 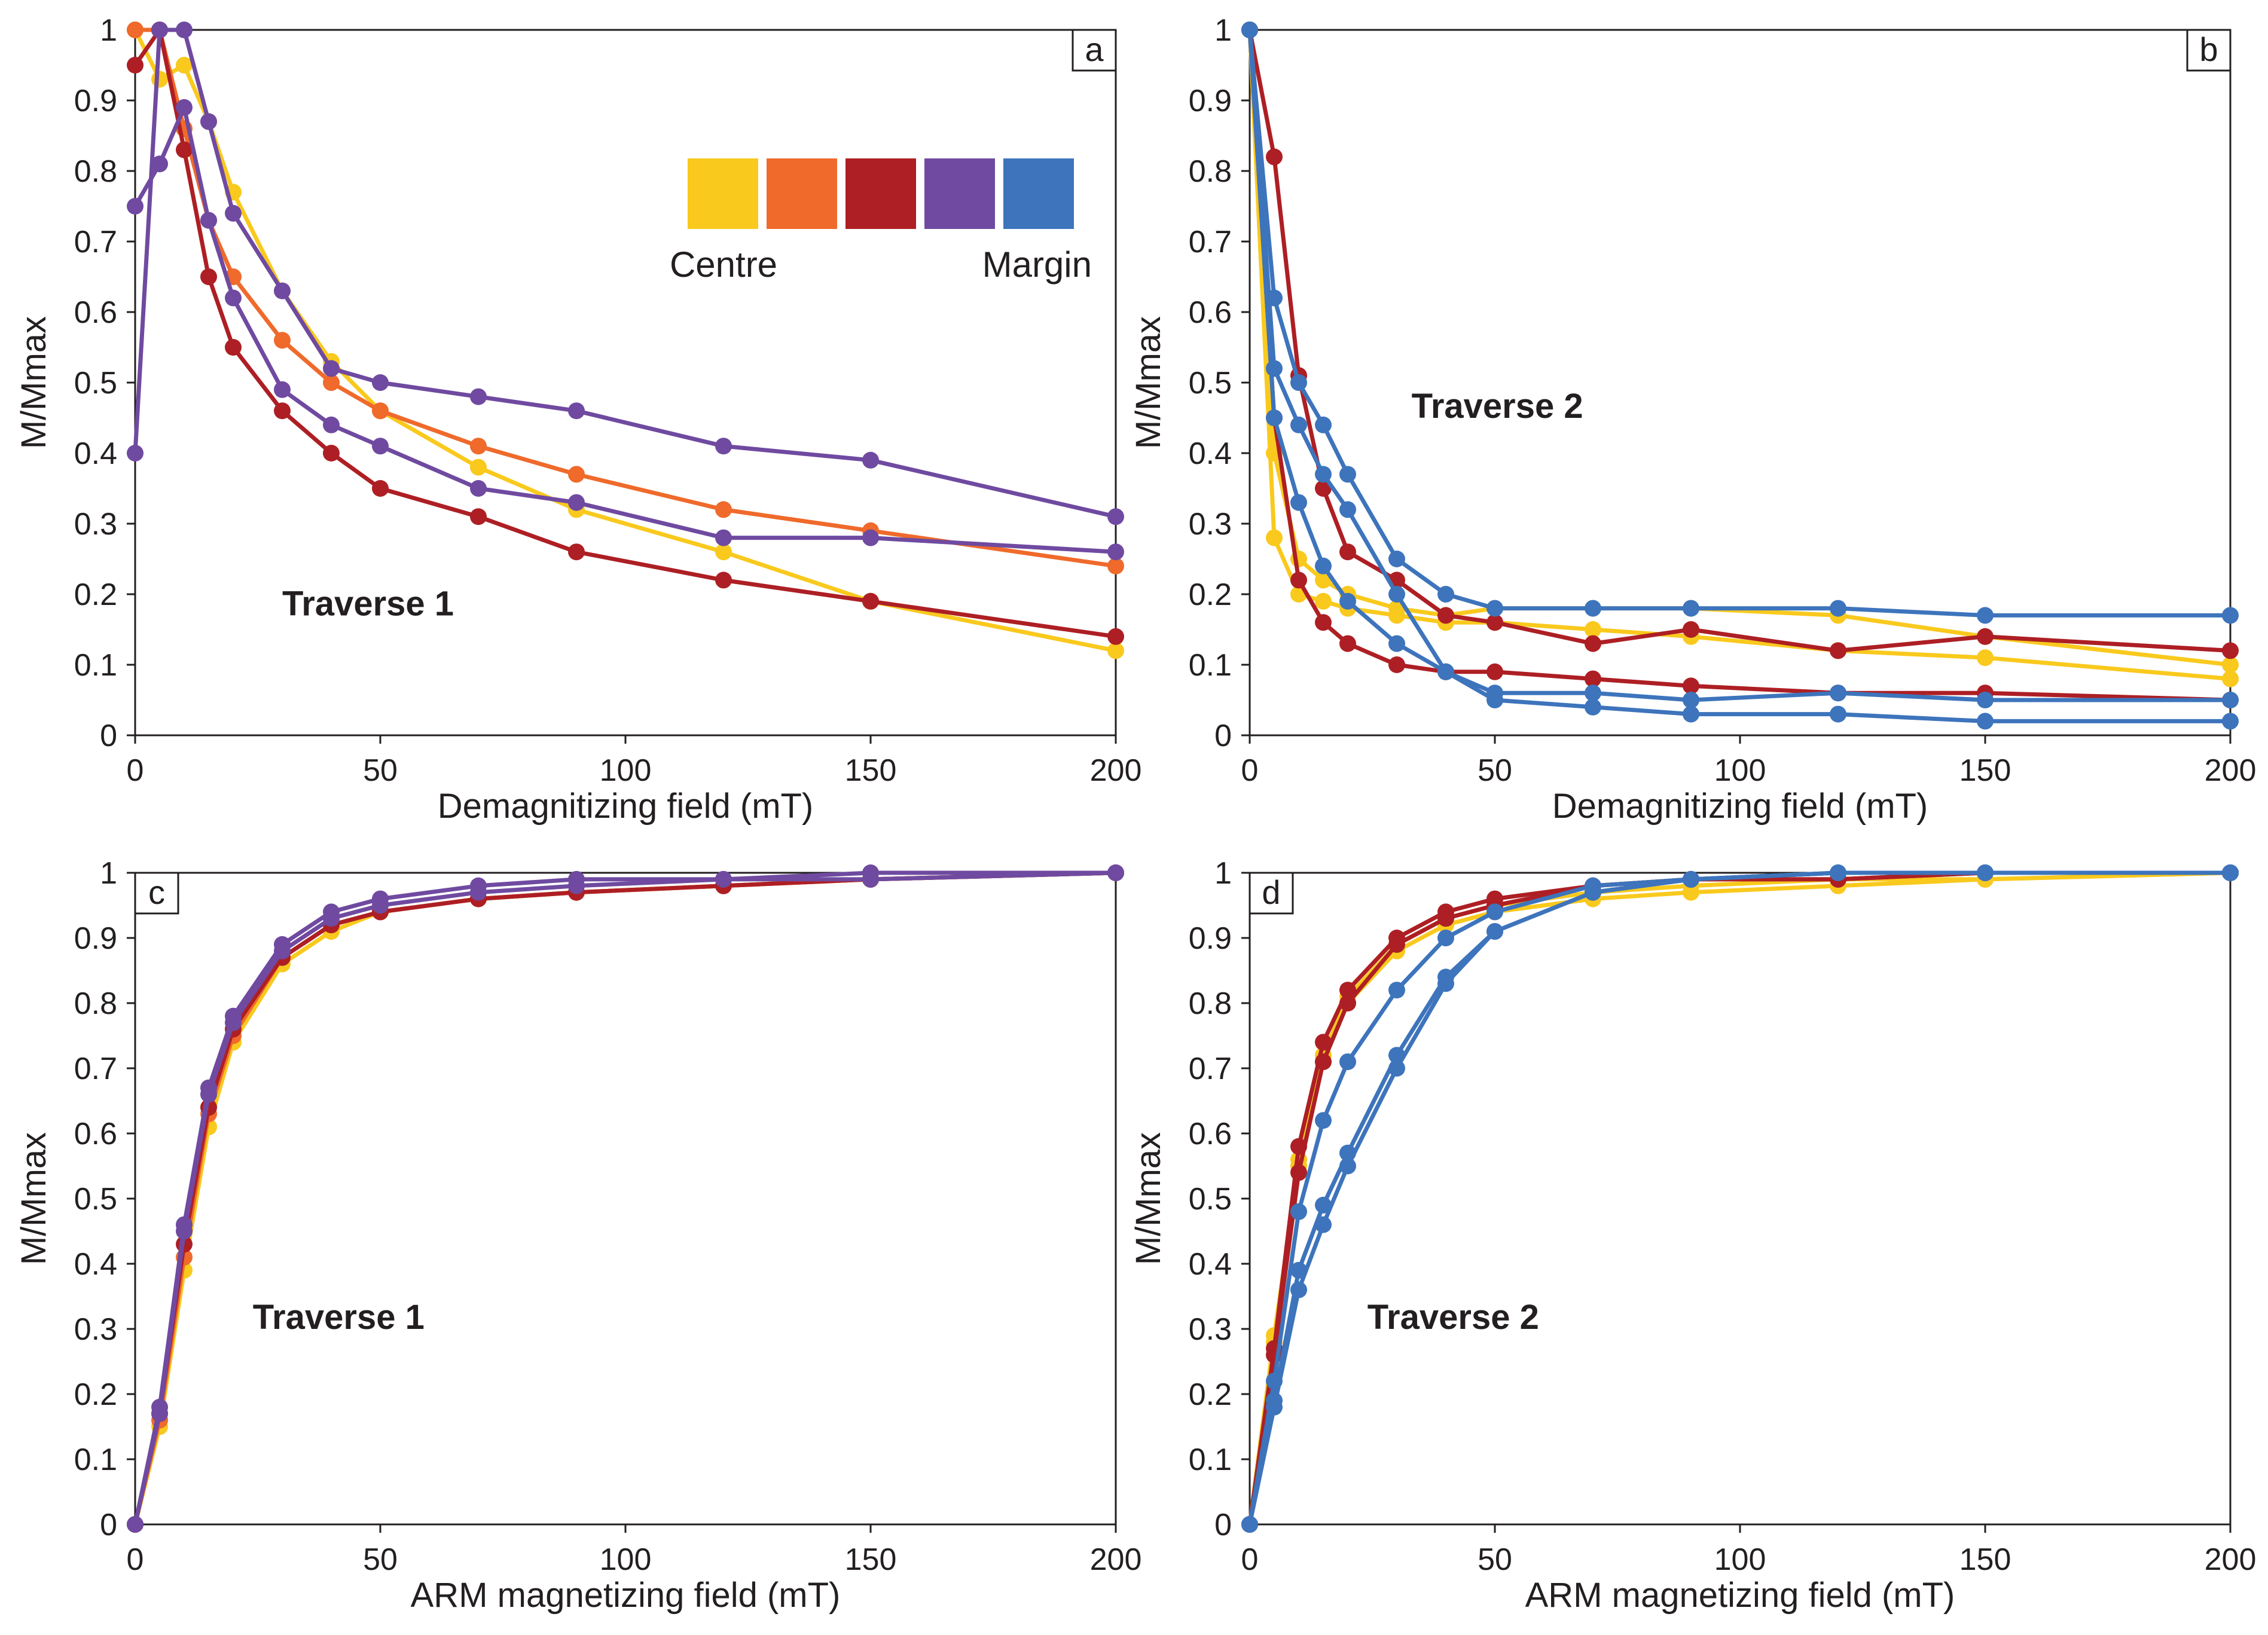 I want to click on legend-swatch-purple, so click(x=959, y=193).